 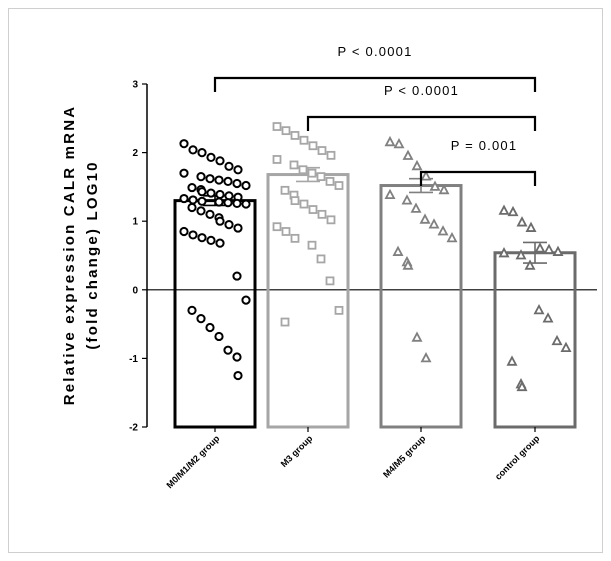 I want to click on y-tick-label: -2, so click(x=133, y=428).